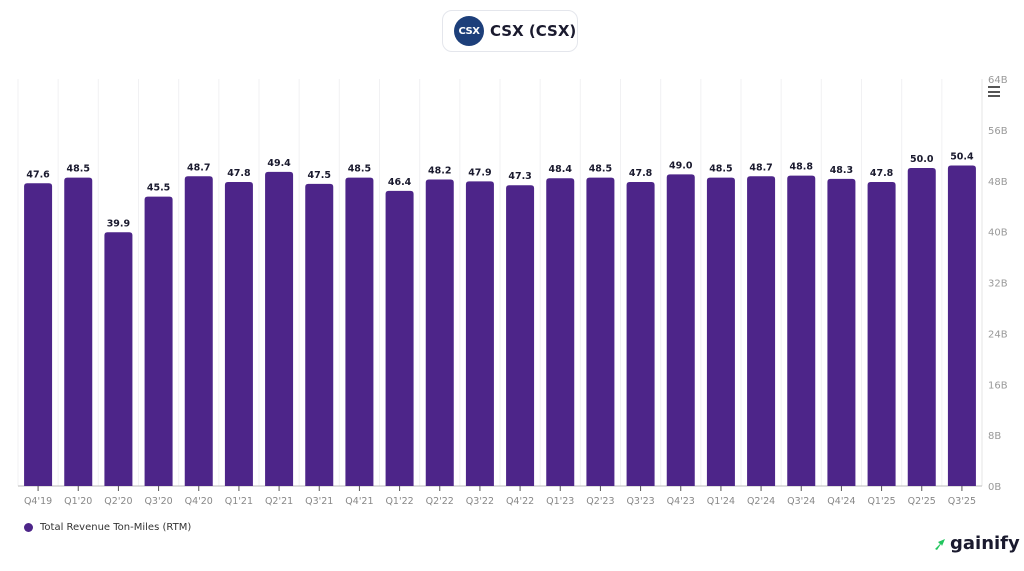 The image size is (1024, 571). What do you see at coordinates (962, 156) in the screenshot?
I see `data-label: 50.4` at bounding box center [962, 156].